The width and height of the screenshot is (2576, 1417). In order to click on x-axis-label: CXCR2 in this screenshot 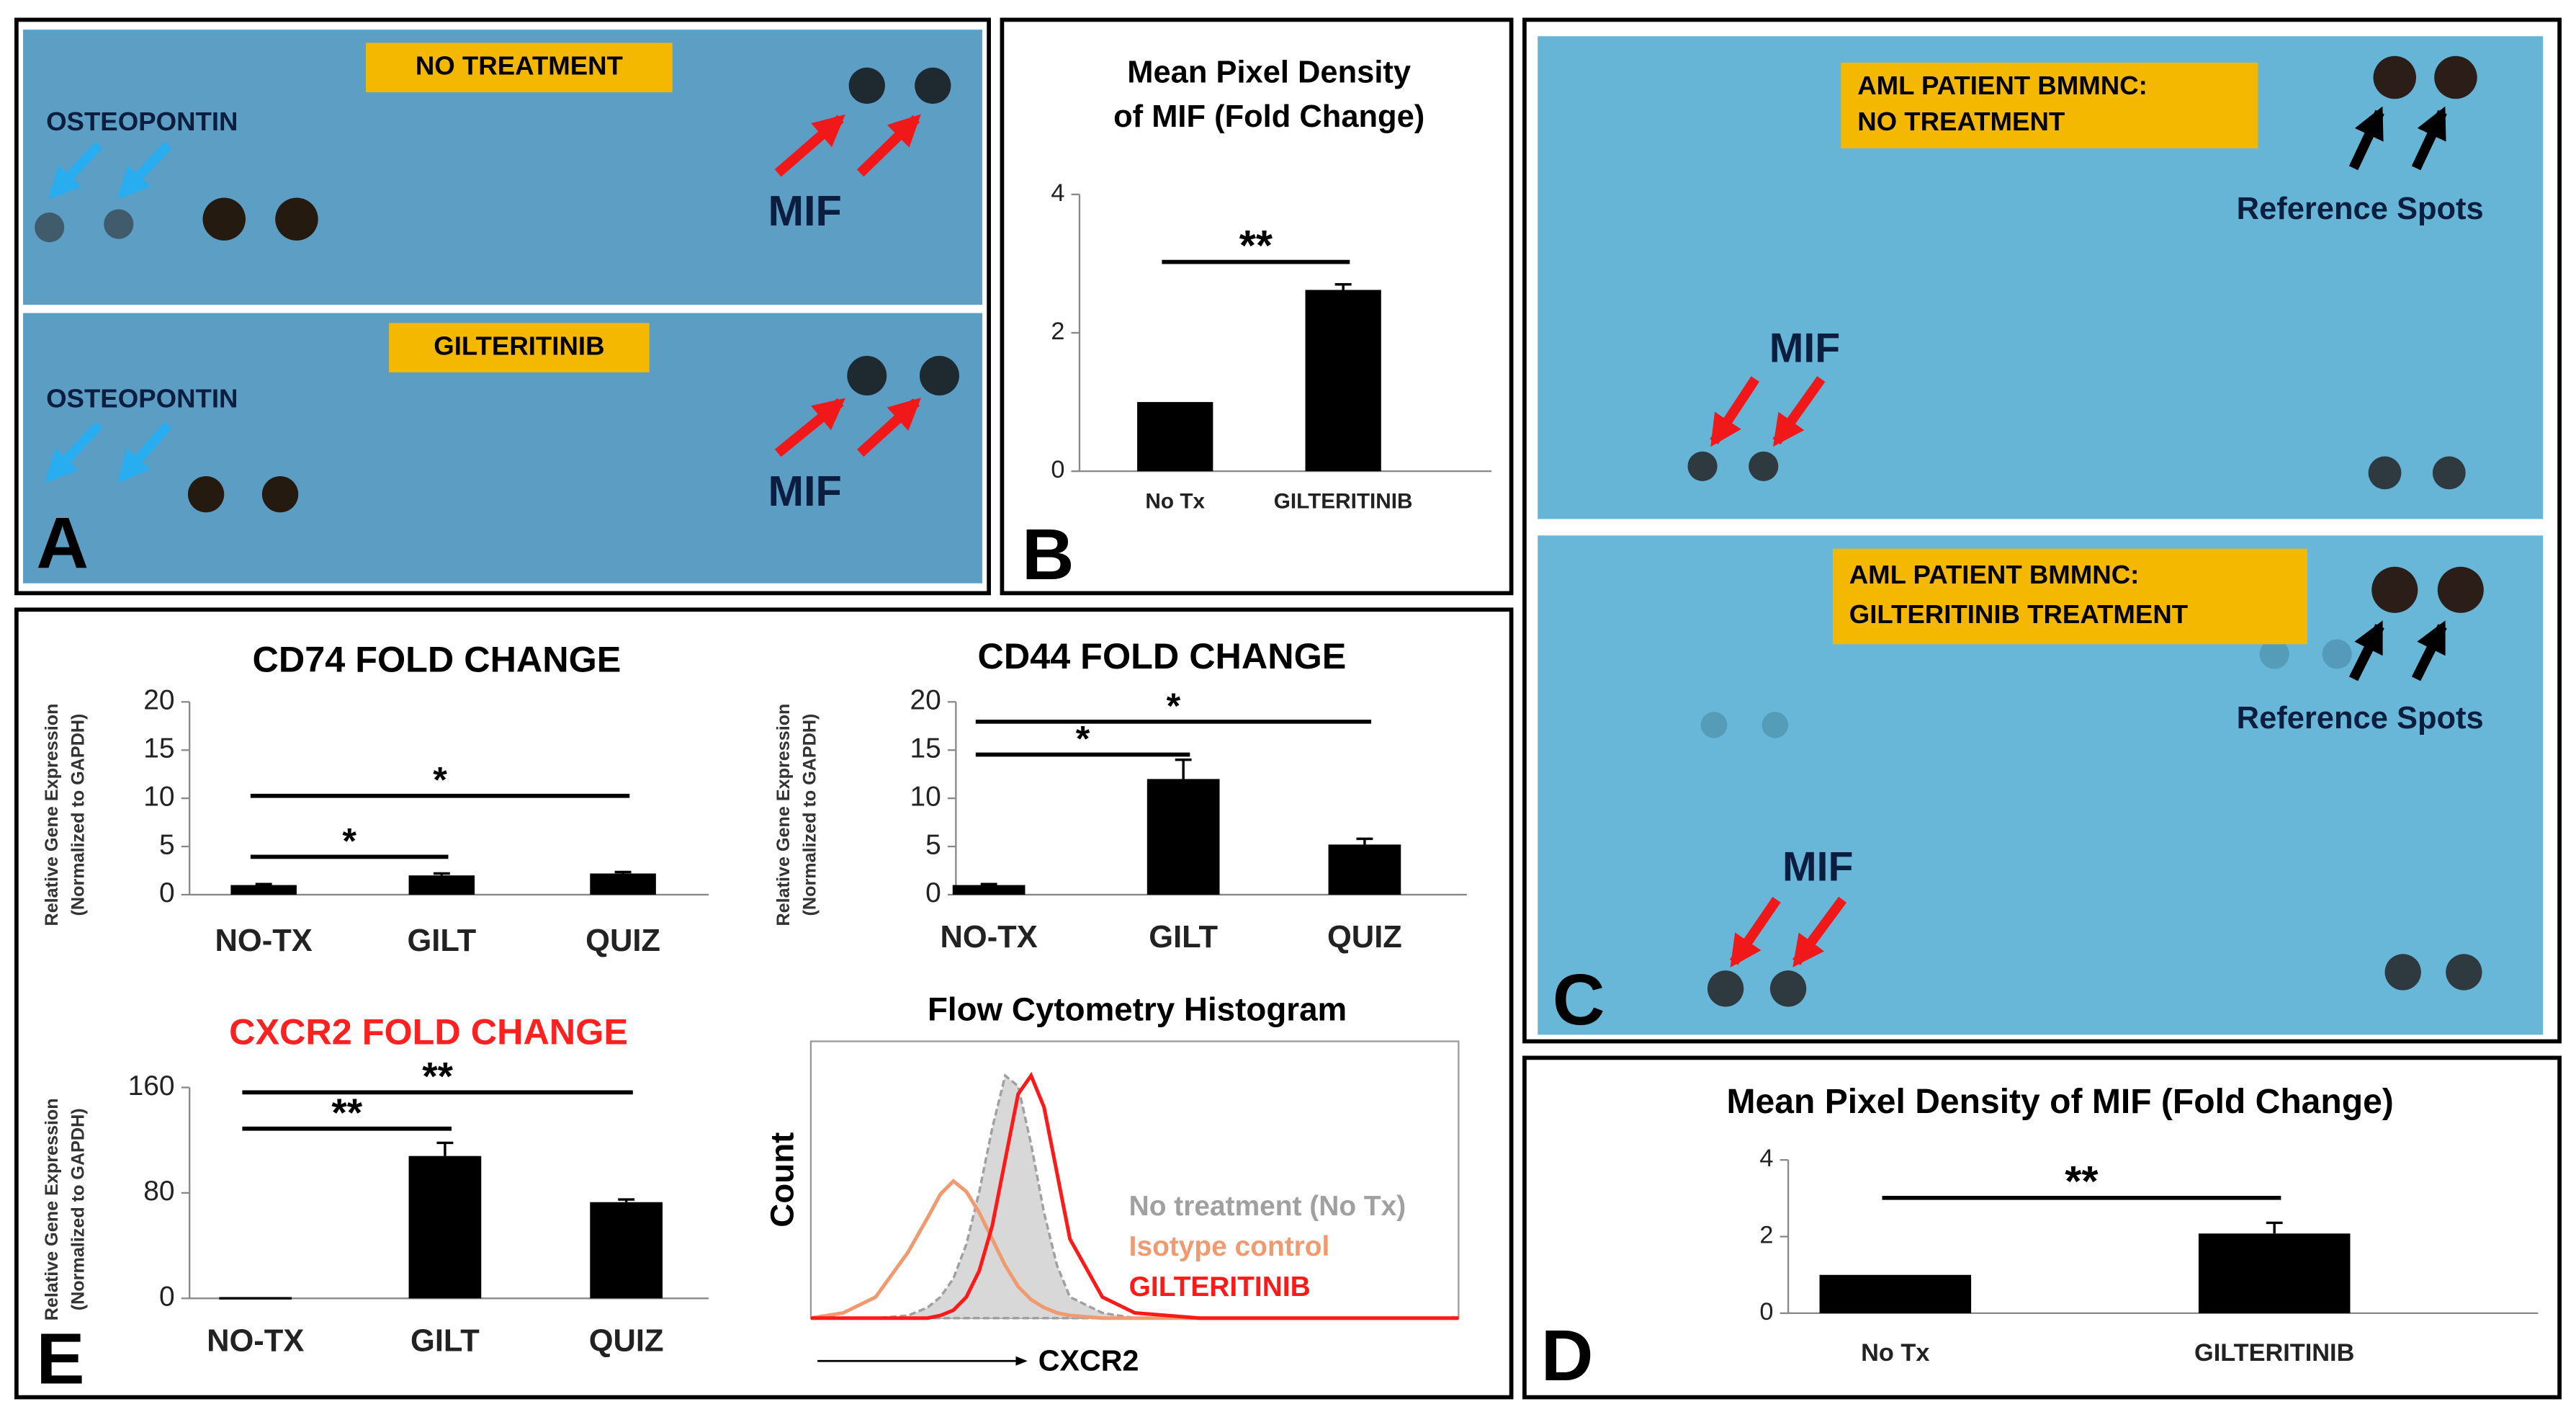, I will do `click(1088, 1360)`.